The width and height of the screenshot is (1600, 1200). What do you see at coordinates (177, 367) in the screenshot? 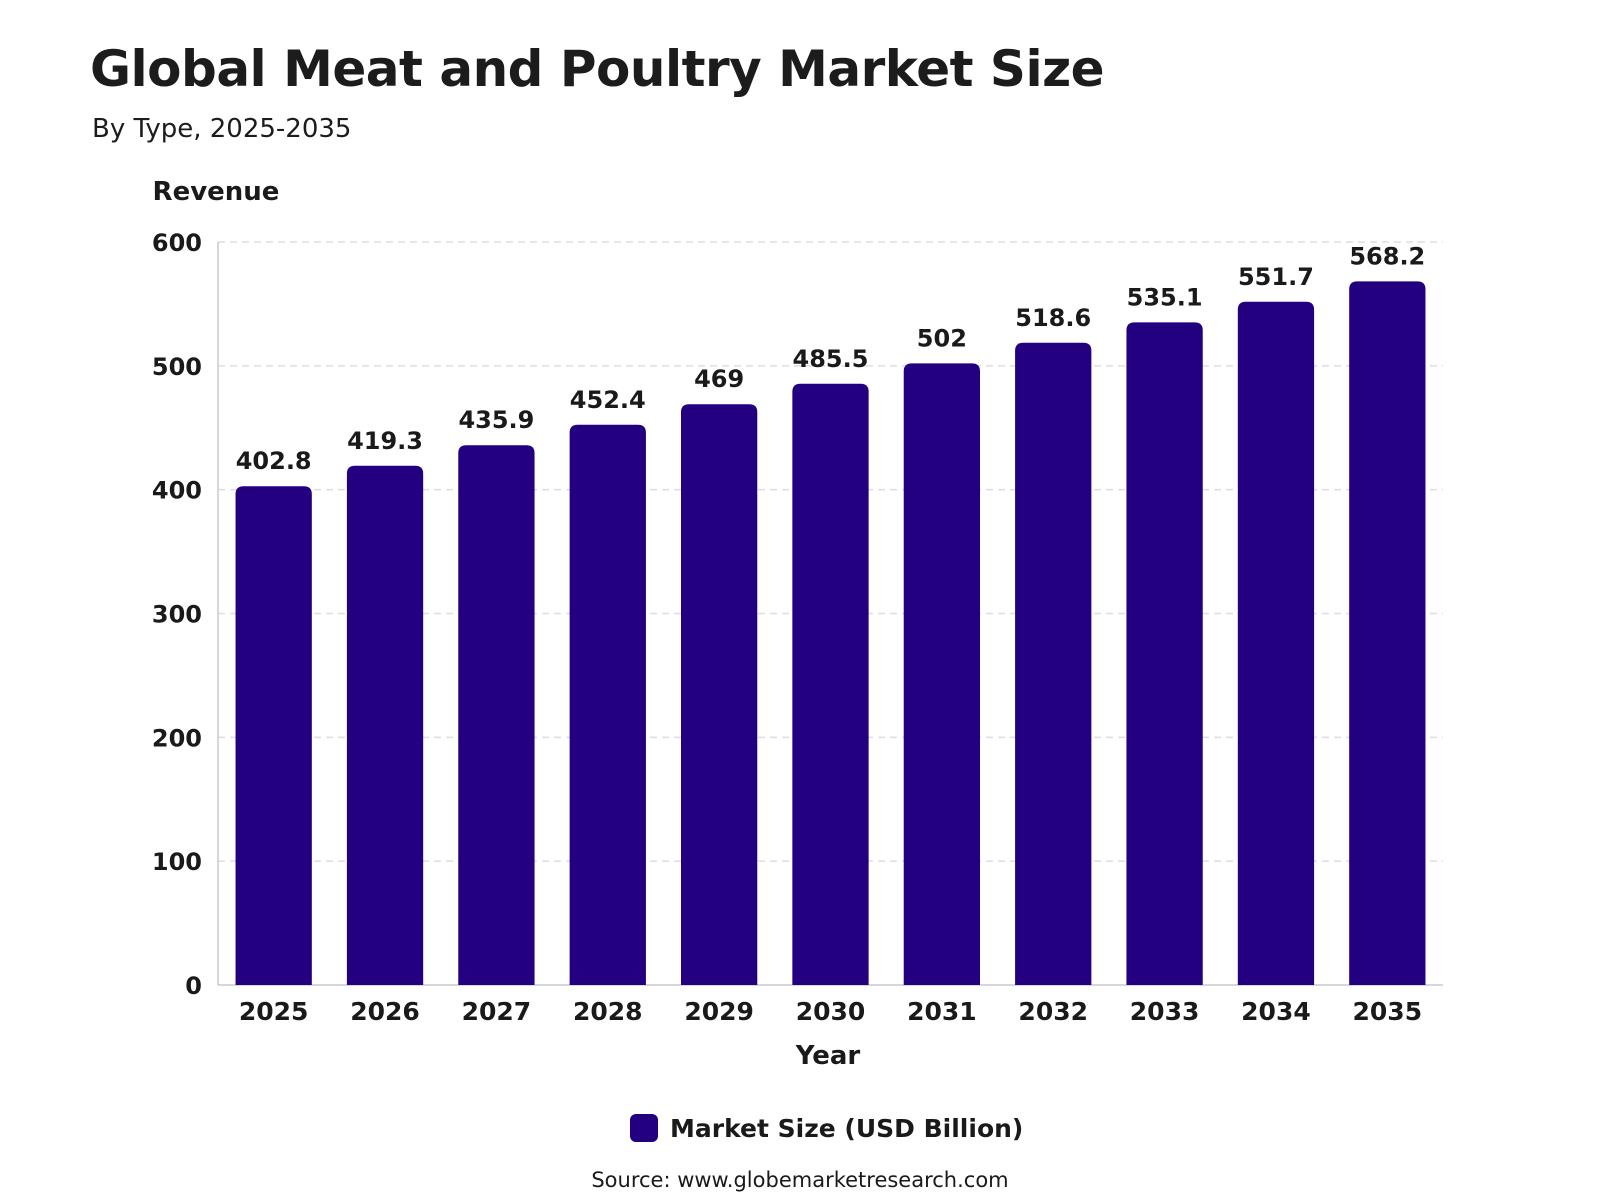
I see `y-tick-label: 500` at bounding box center [177, 367].